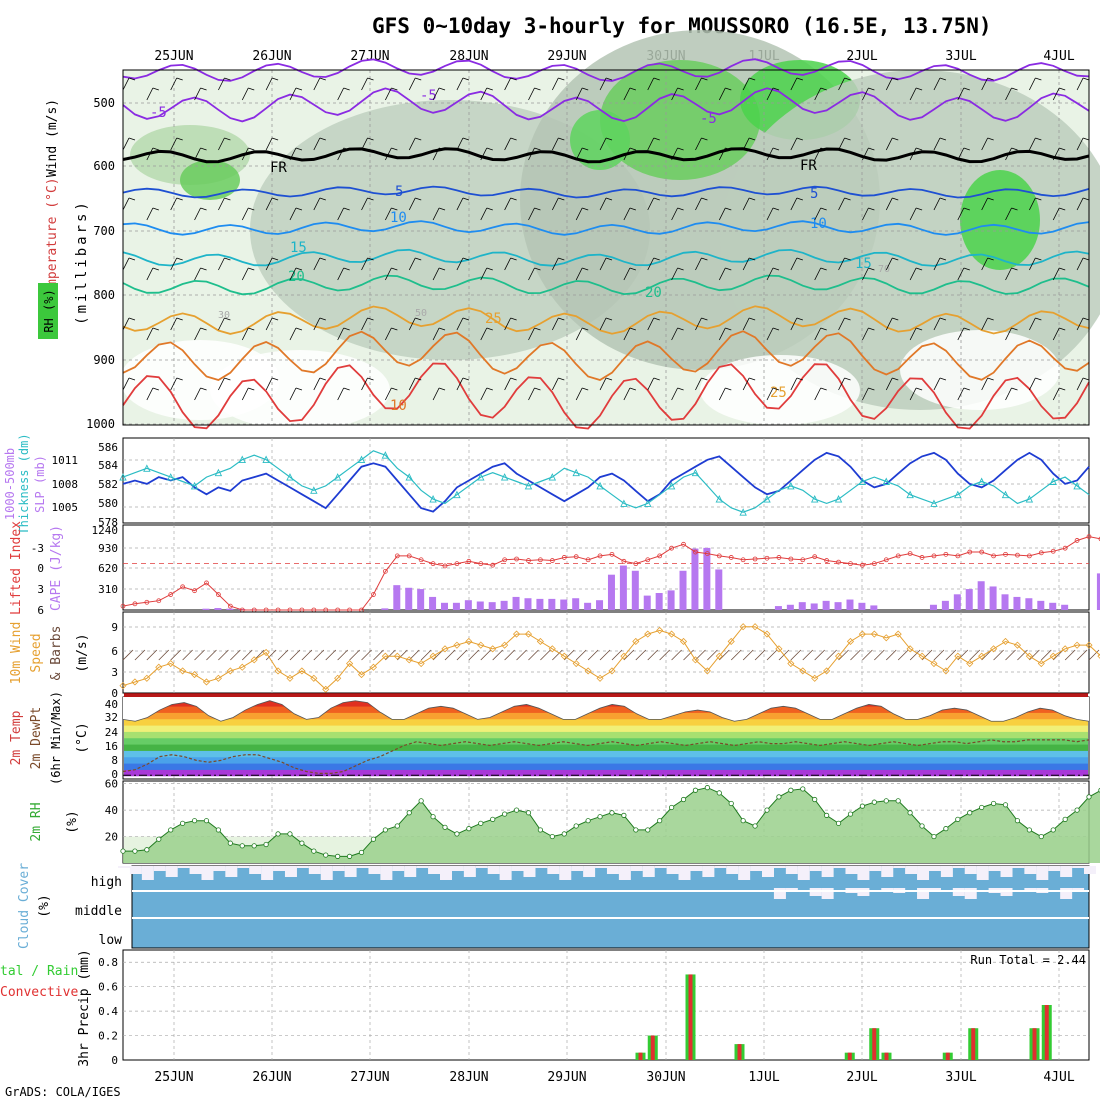  I want to click on y-tick-label: 580, so click(108, 503).